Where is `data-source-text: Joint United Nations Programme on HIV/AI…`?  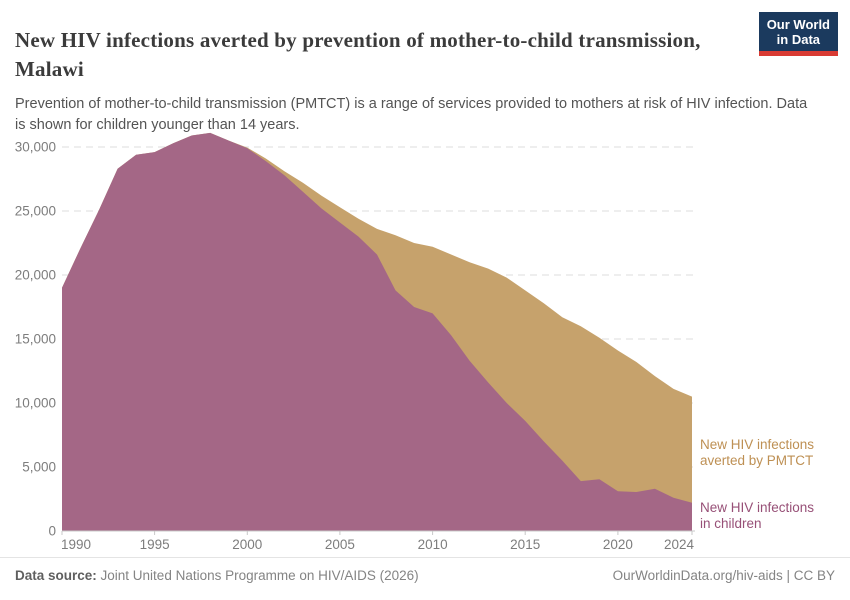
data-source-text: Joint United Nations Programme on HIV/AI… is located at coordinates (257, 575).